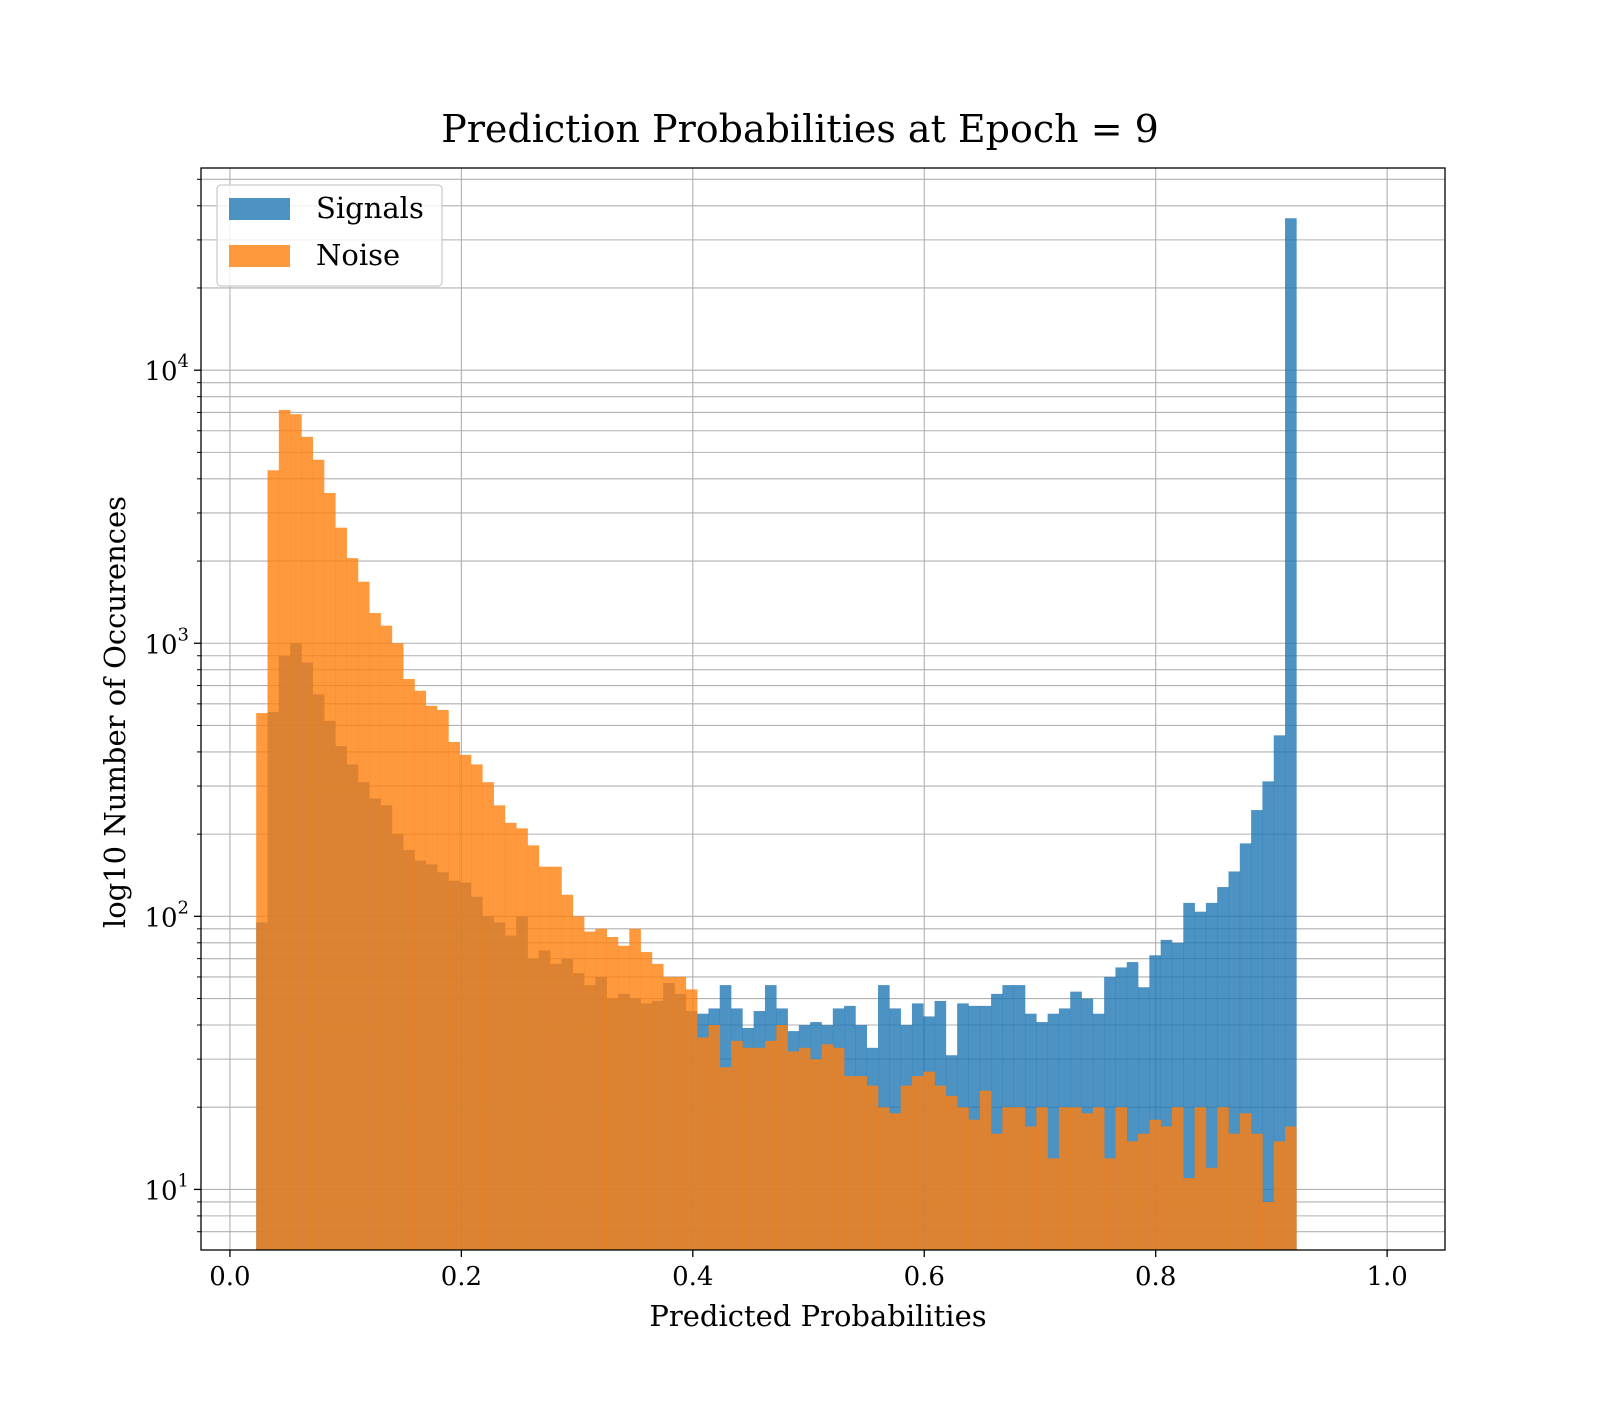 This screenshot has height=1404, width=1600. What do you see at coordinates (259, 209) in the screenshot?
I see `legend-swatch-signals` at bounding box center [259, 209].